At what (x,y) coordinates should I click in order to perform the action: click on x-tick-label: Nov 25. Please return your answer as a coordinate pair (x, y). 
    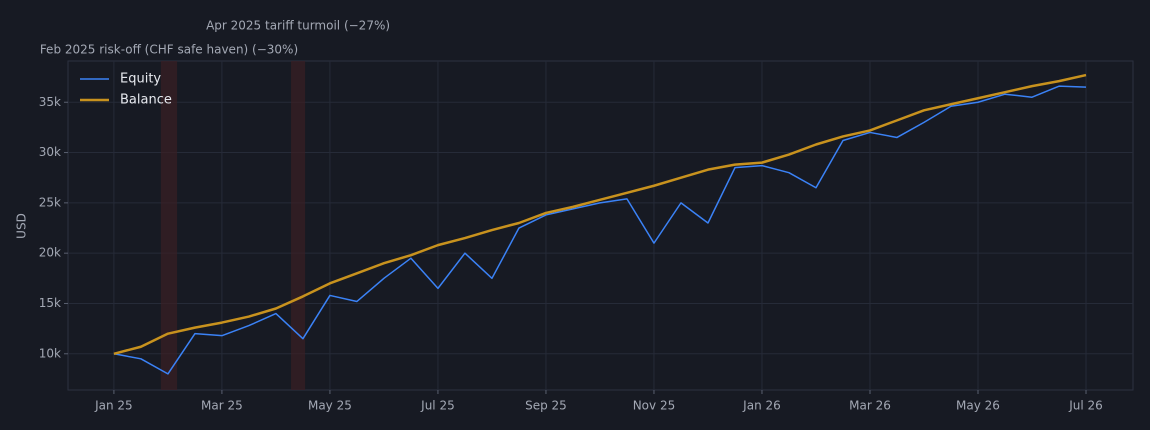
    Looking at the image, I should click on (654, 406).